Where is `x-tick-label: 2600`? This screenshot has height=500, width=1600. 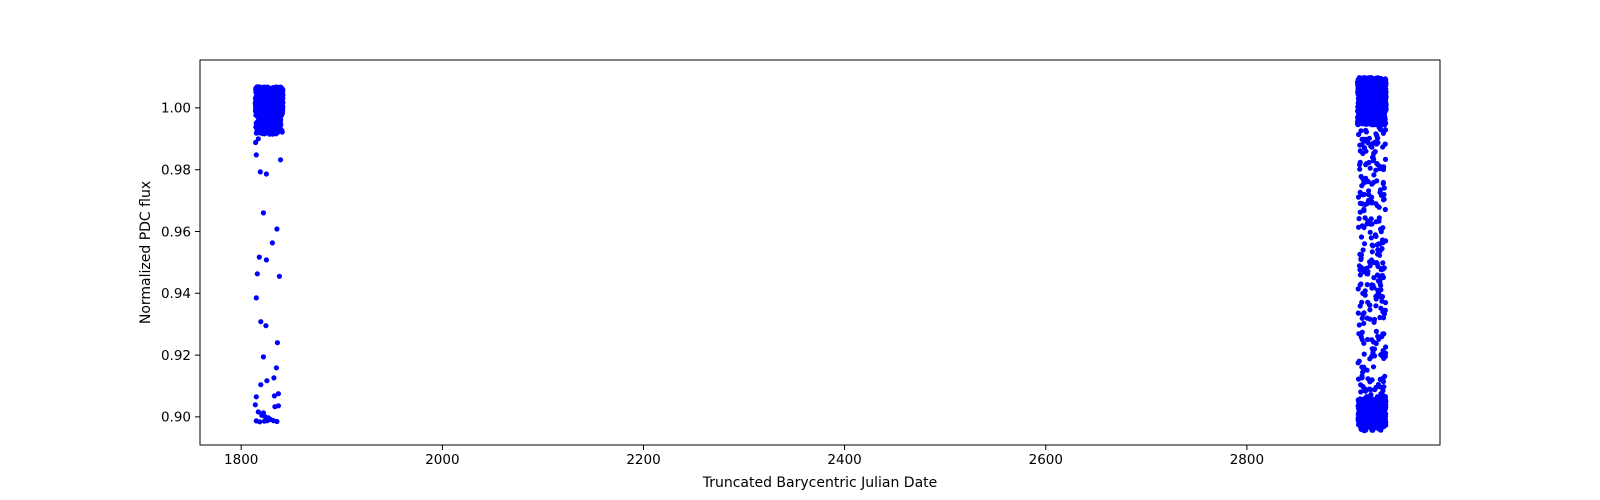 x-tick-label: 2600 is located at coordinates (1046, 460).